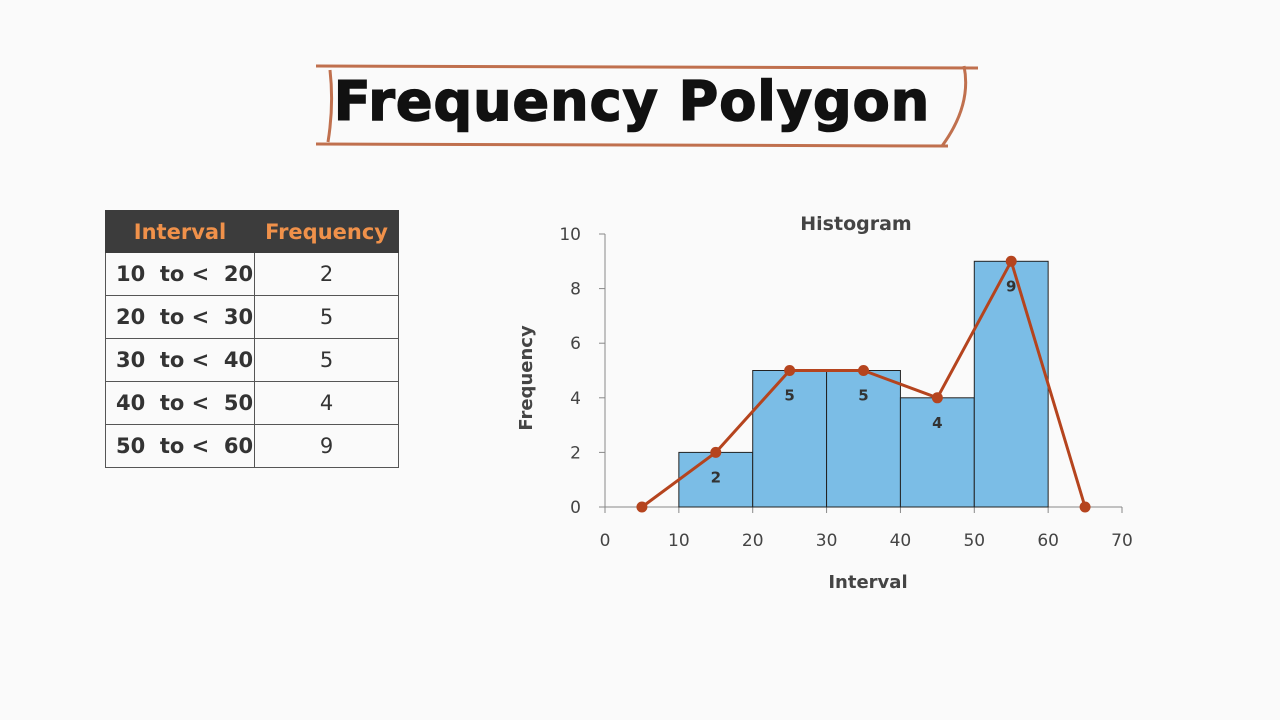 The height and width of the screenshot is (720, 1280). What do you see at coordinates (855, 224) in the screenshot?
I see `chart-title: Histogram` at bounding box center [855, 224].